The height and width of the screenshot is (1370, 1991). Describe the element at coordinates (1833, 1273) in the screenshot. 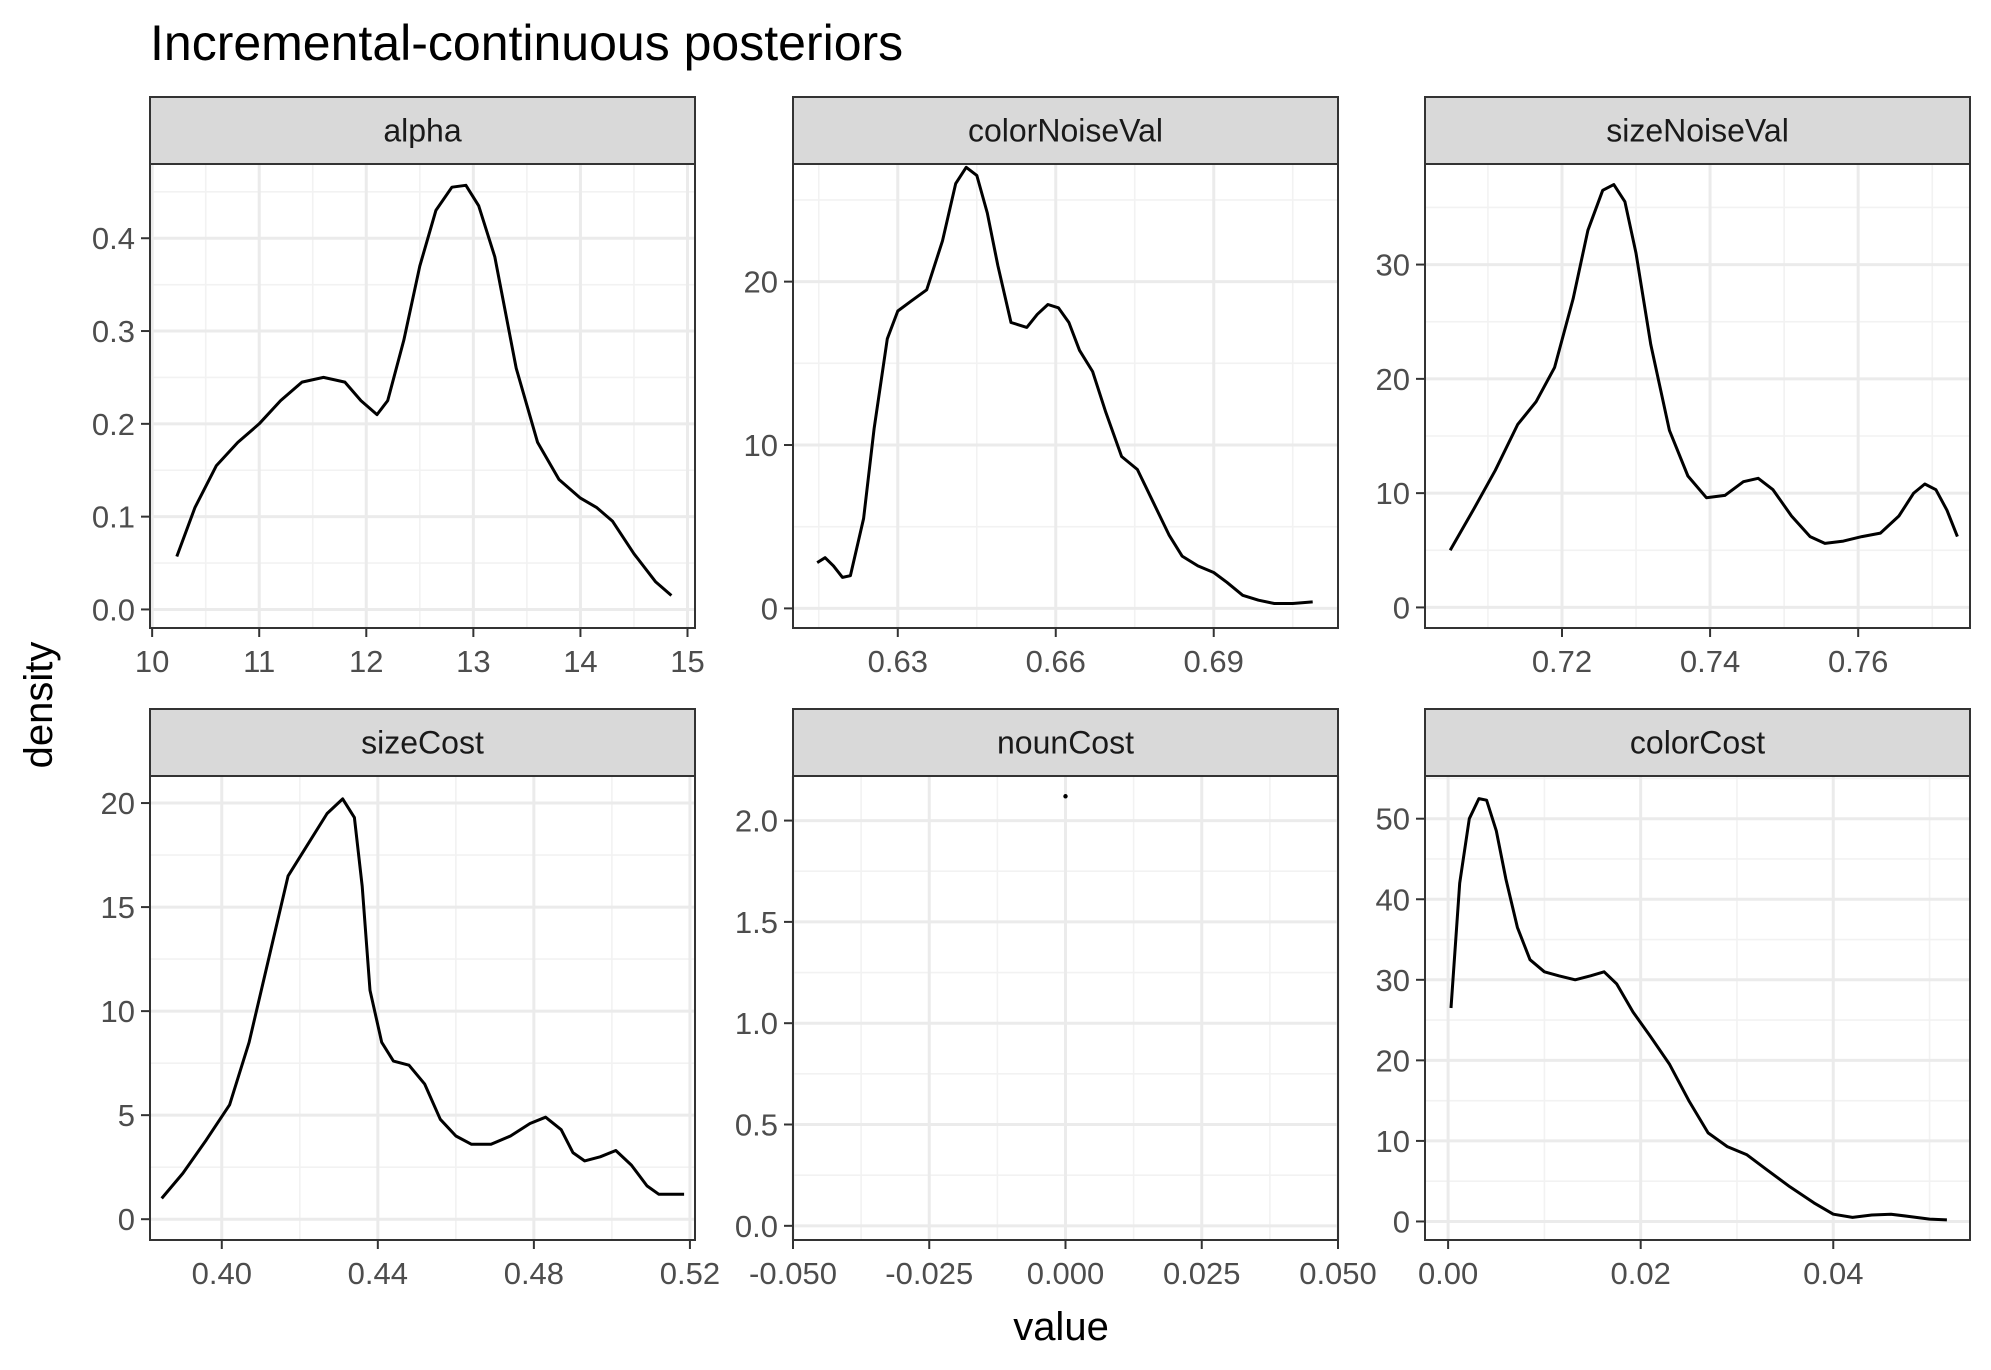

I see `x-tick-label: 0.04` at that location.